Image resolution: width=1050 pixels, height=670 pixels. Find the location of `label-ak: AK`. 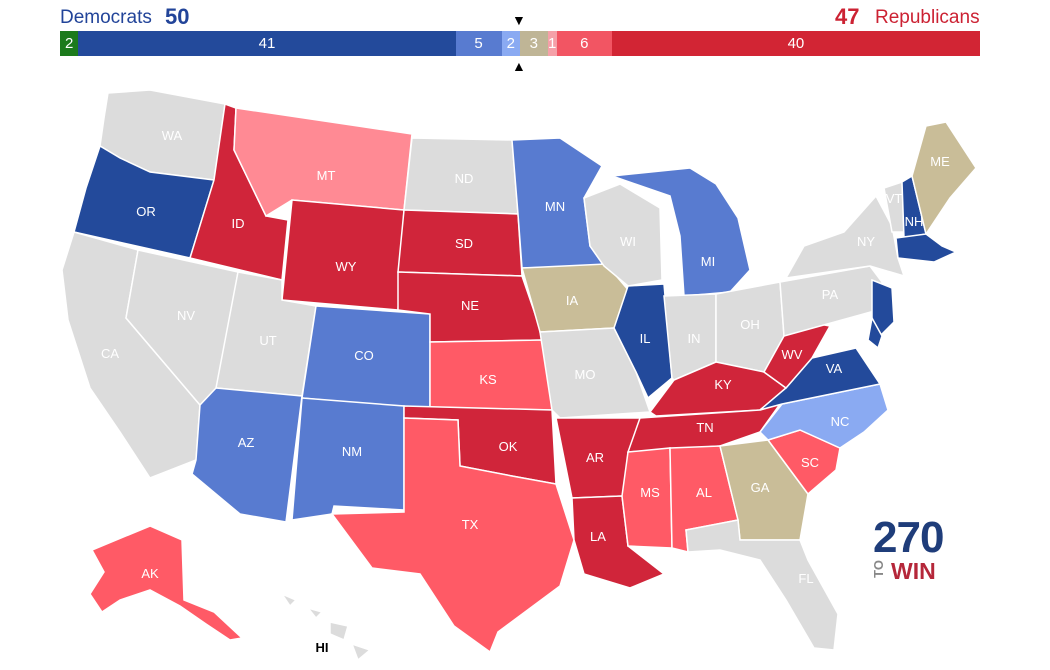

label-ak: AK is located at coordinates (150, 573).